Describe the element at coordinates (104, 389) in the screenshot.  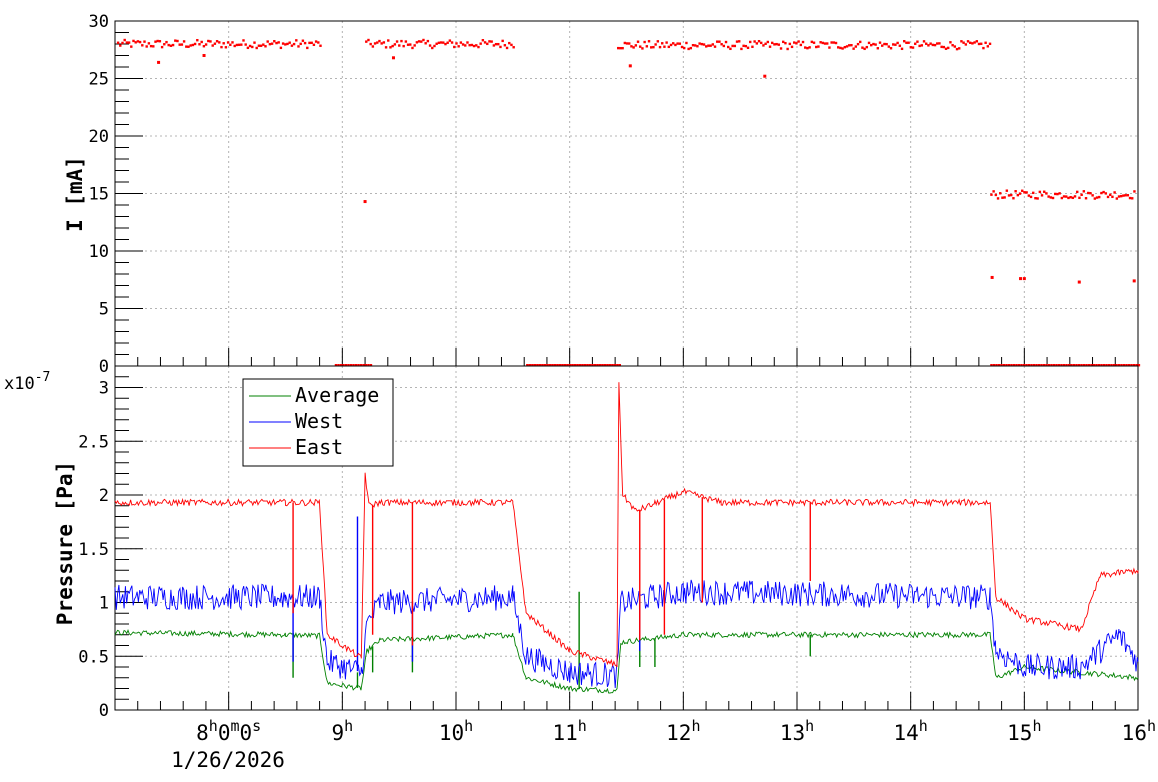
I see `bottom-y-tick-label: 3` at that location.